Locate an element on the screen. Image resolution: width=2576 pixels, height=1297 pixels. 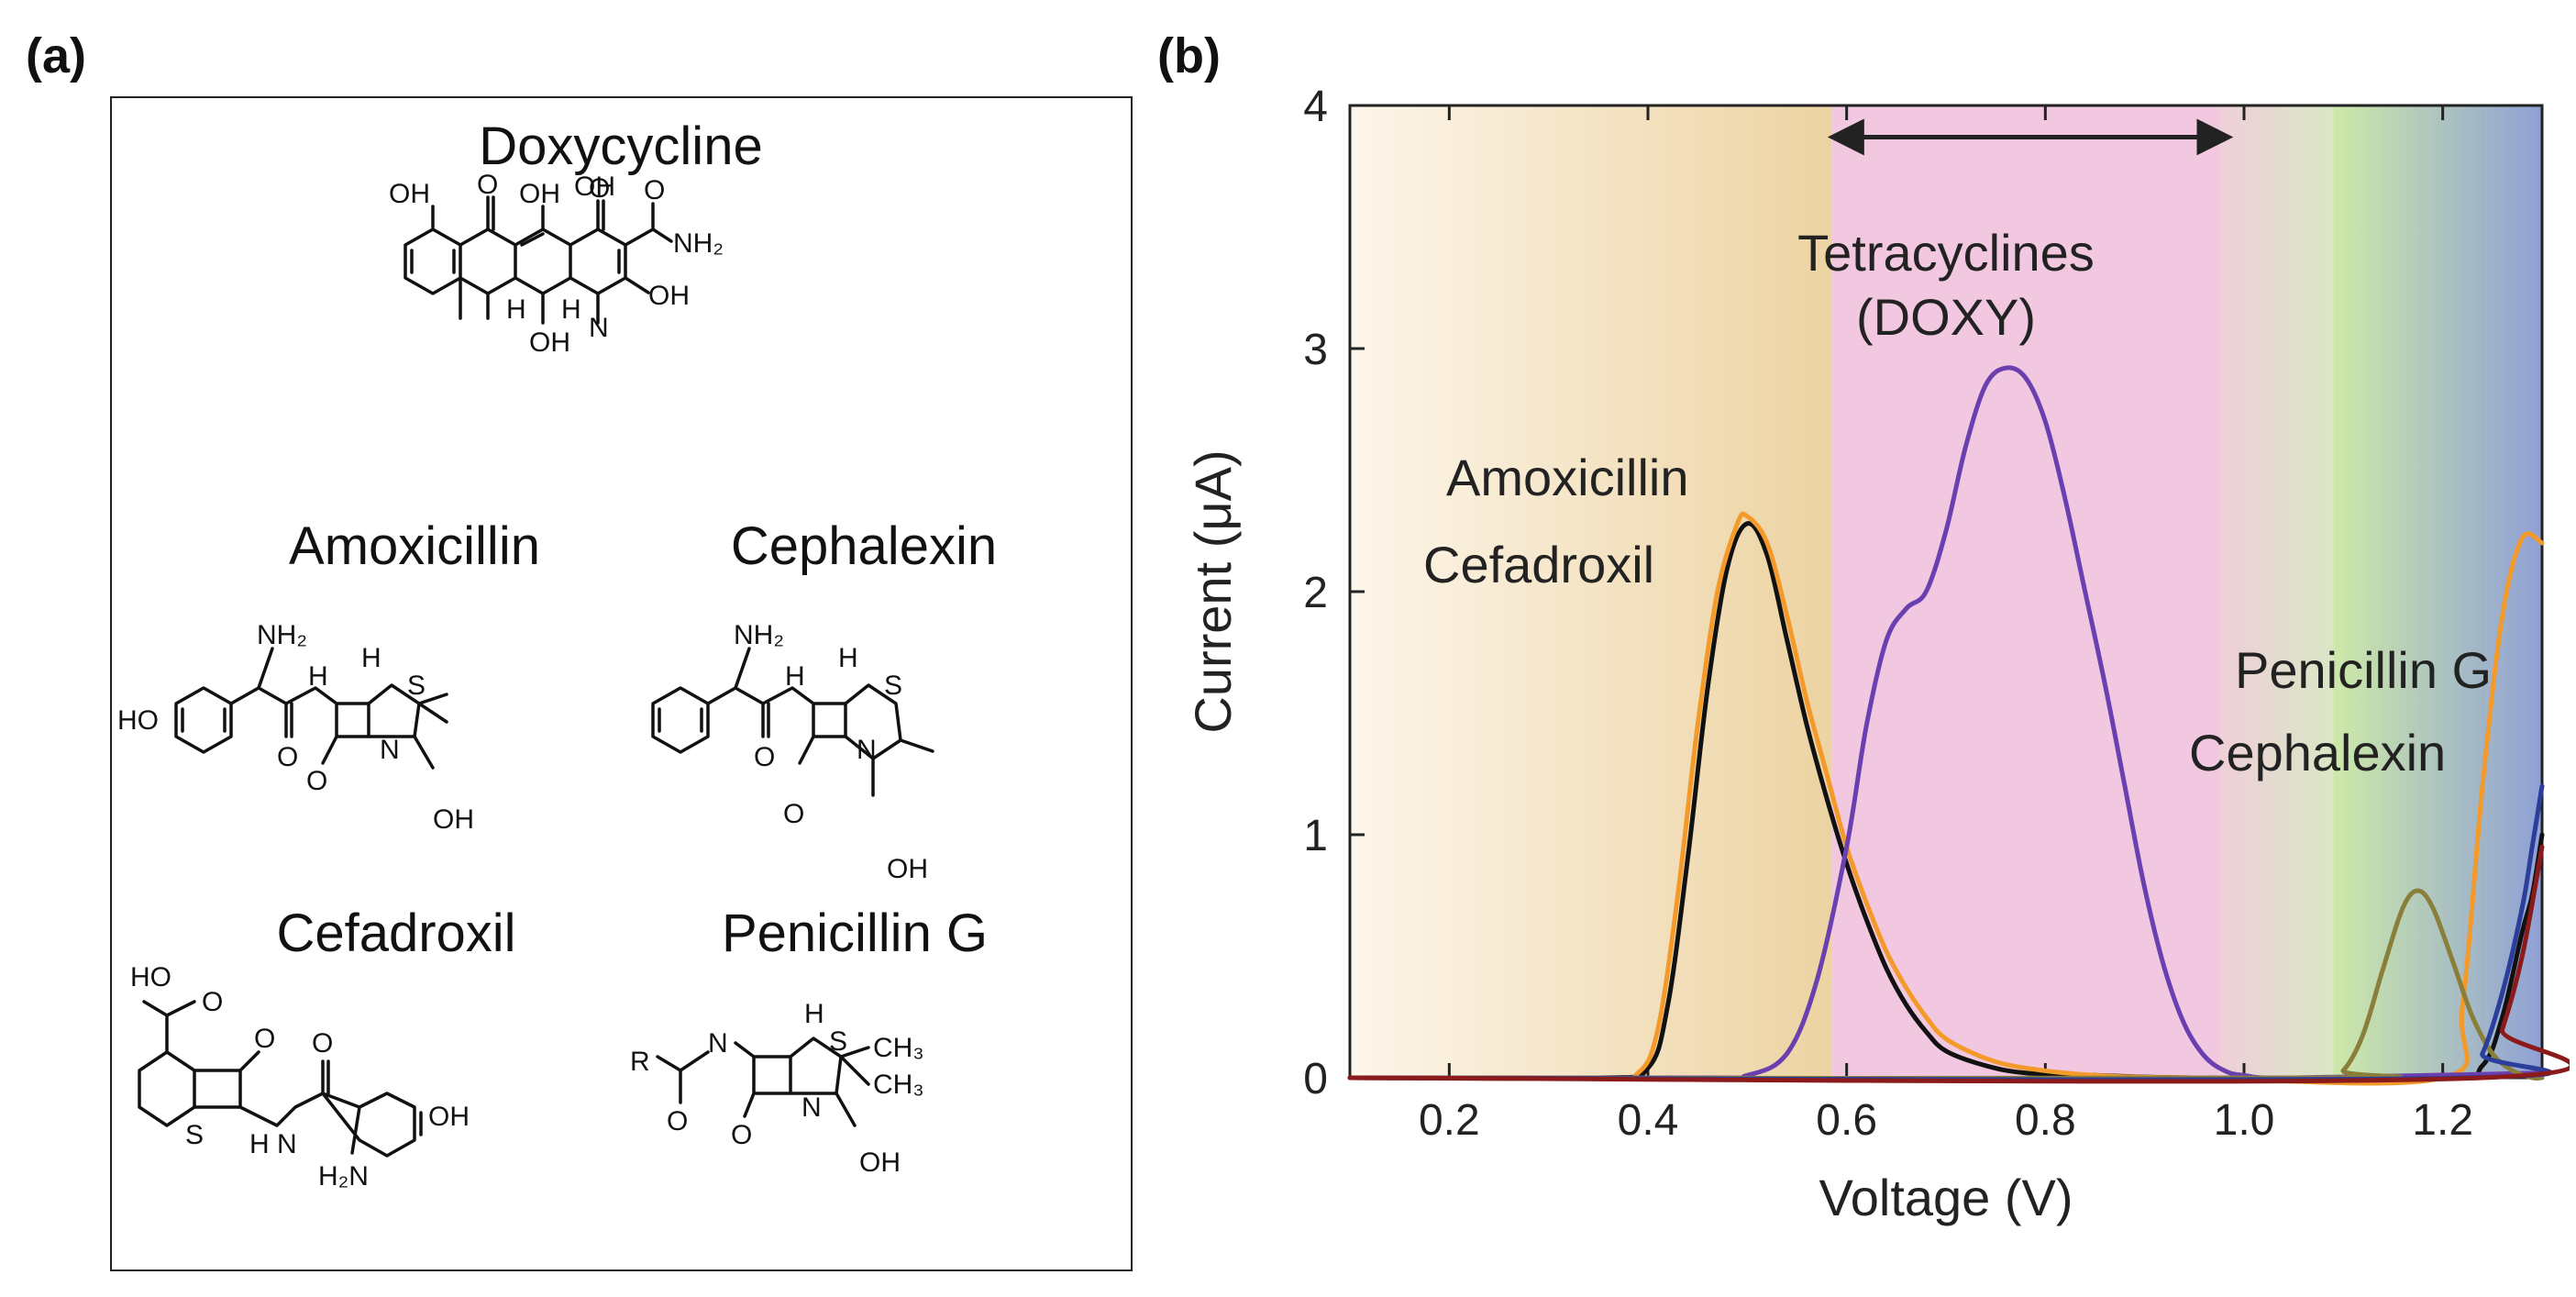
y-tick-label: 4 is located at coordinates (1315, 109).